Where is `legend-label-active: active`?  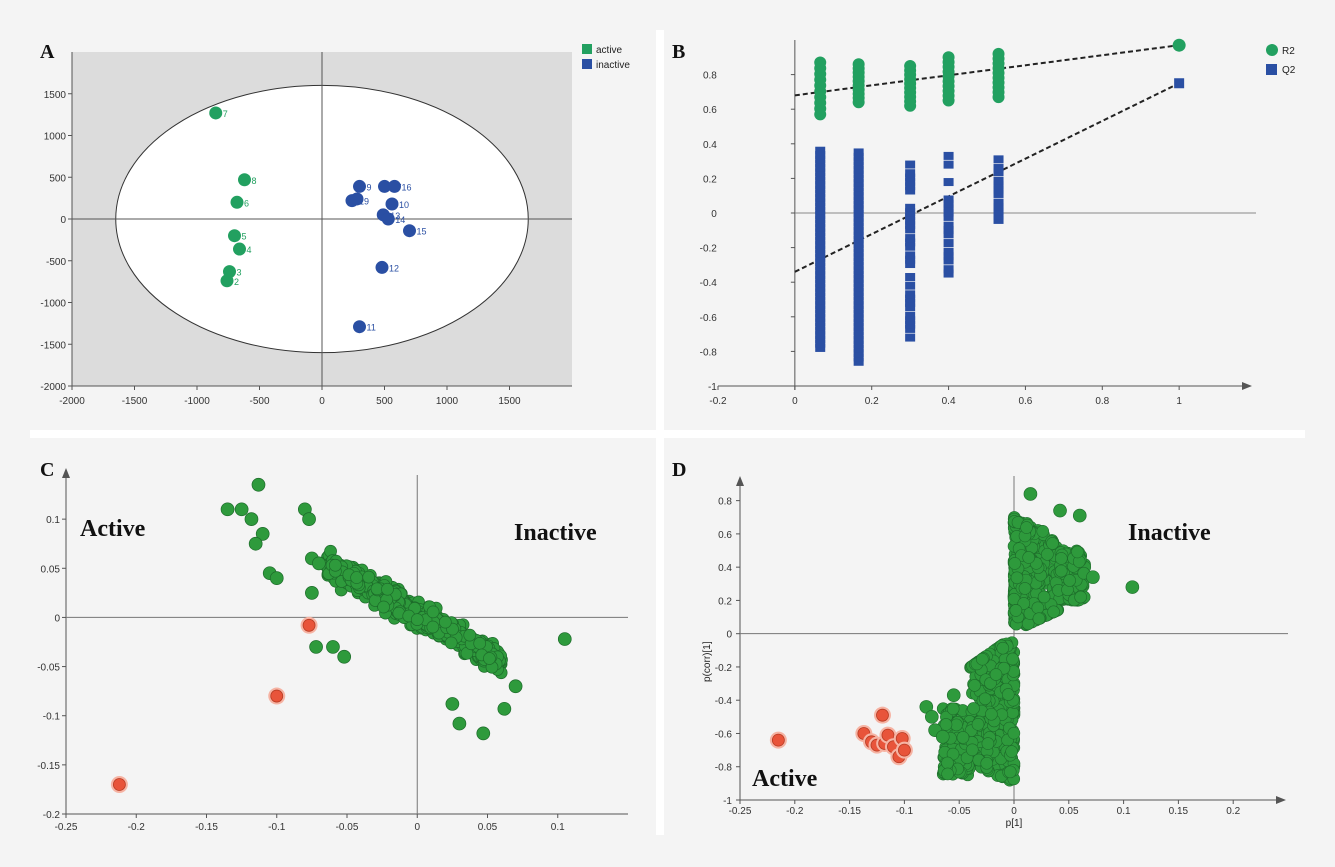
legend-label-active: active is located at coordinates (609, 50).